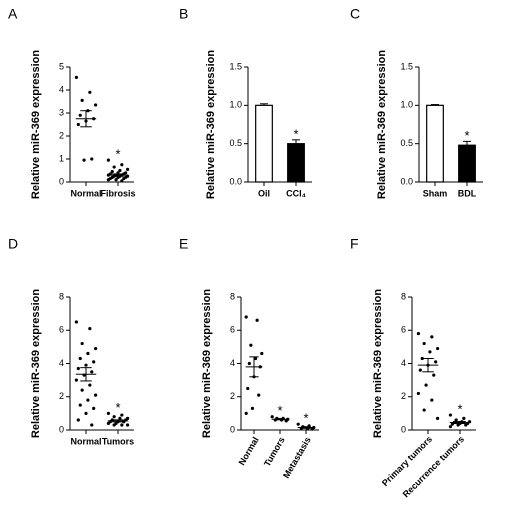 The height and width of the screenshot is (506, 513). What do you see at coordinates (183, 244) in the screenshot?
I see `panel-label: E` at bounding box center [183, 244].